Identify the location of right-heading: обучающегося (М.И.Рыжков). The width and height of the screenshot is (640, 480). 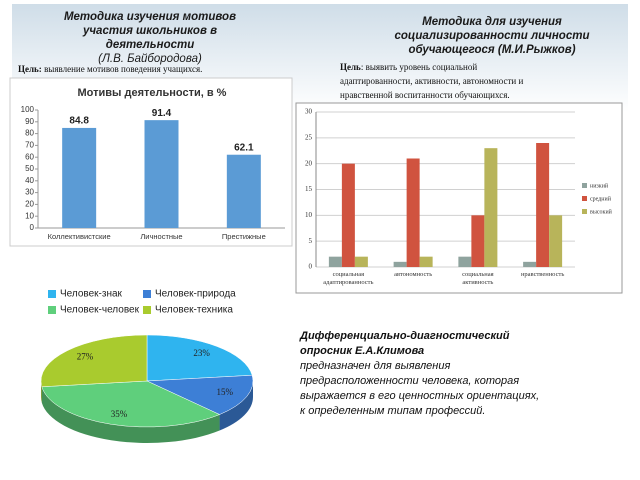
(491, 50).